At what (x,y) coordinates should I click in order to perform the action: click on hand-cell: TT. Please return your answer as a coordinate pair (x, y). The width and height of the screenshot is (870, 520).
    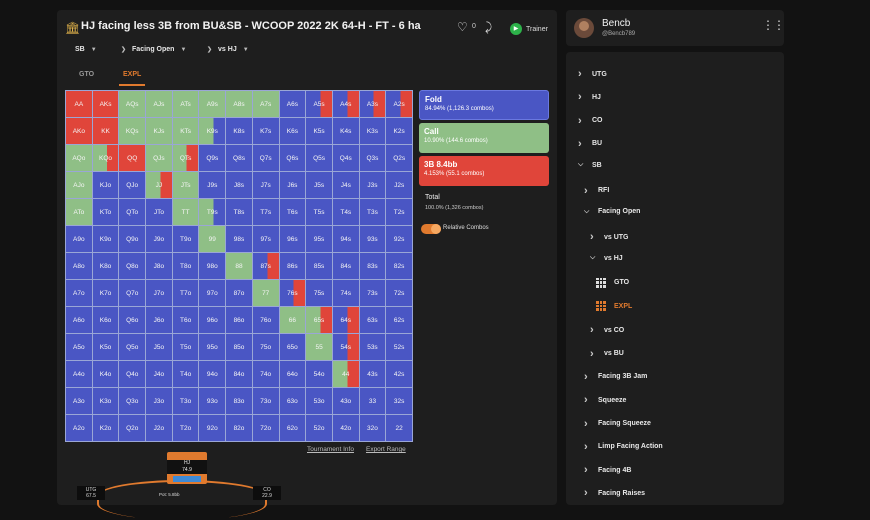
    Looking at the image, I should click on (185, 212).